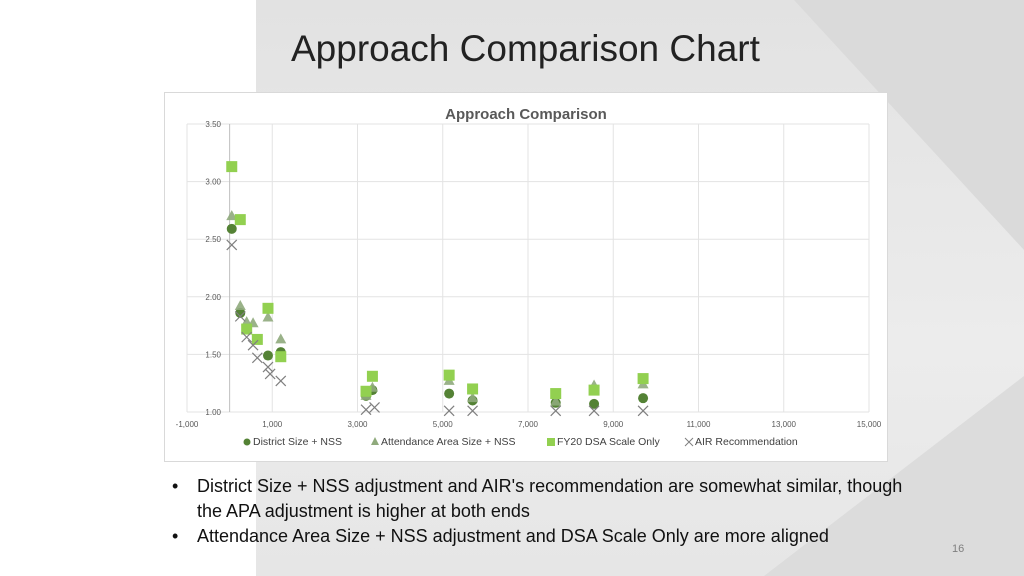 This screenshot has height=576, width=1024. Describe the element at coordinates (375, 441) in the screenshot. I see `legend-marker-attendance-area-size-nss` at that location.